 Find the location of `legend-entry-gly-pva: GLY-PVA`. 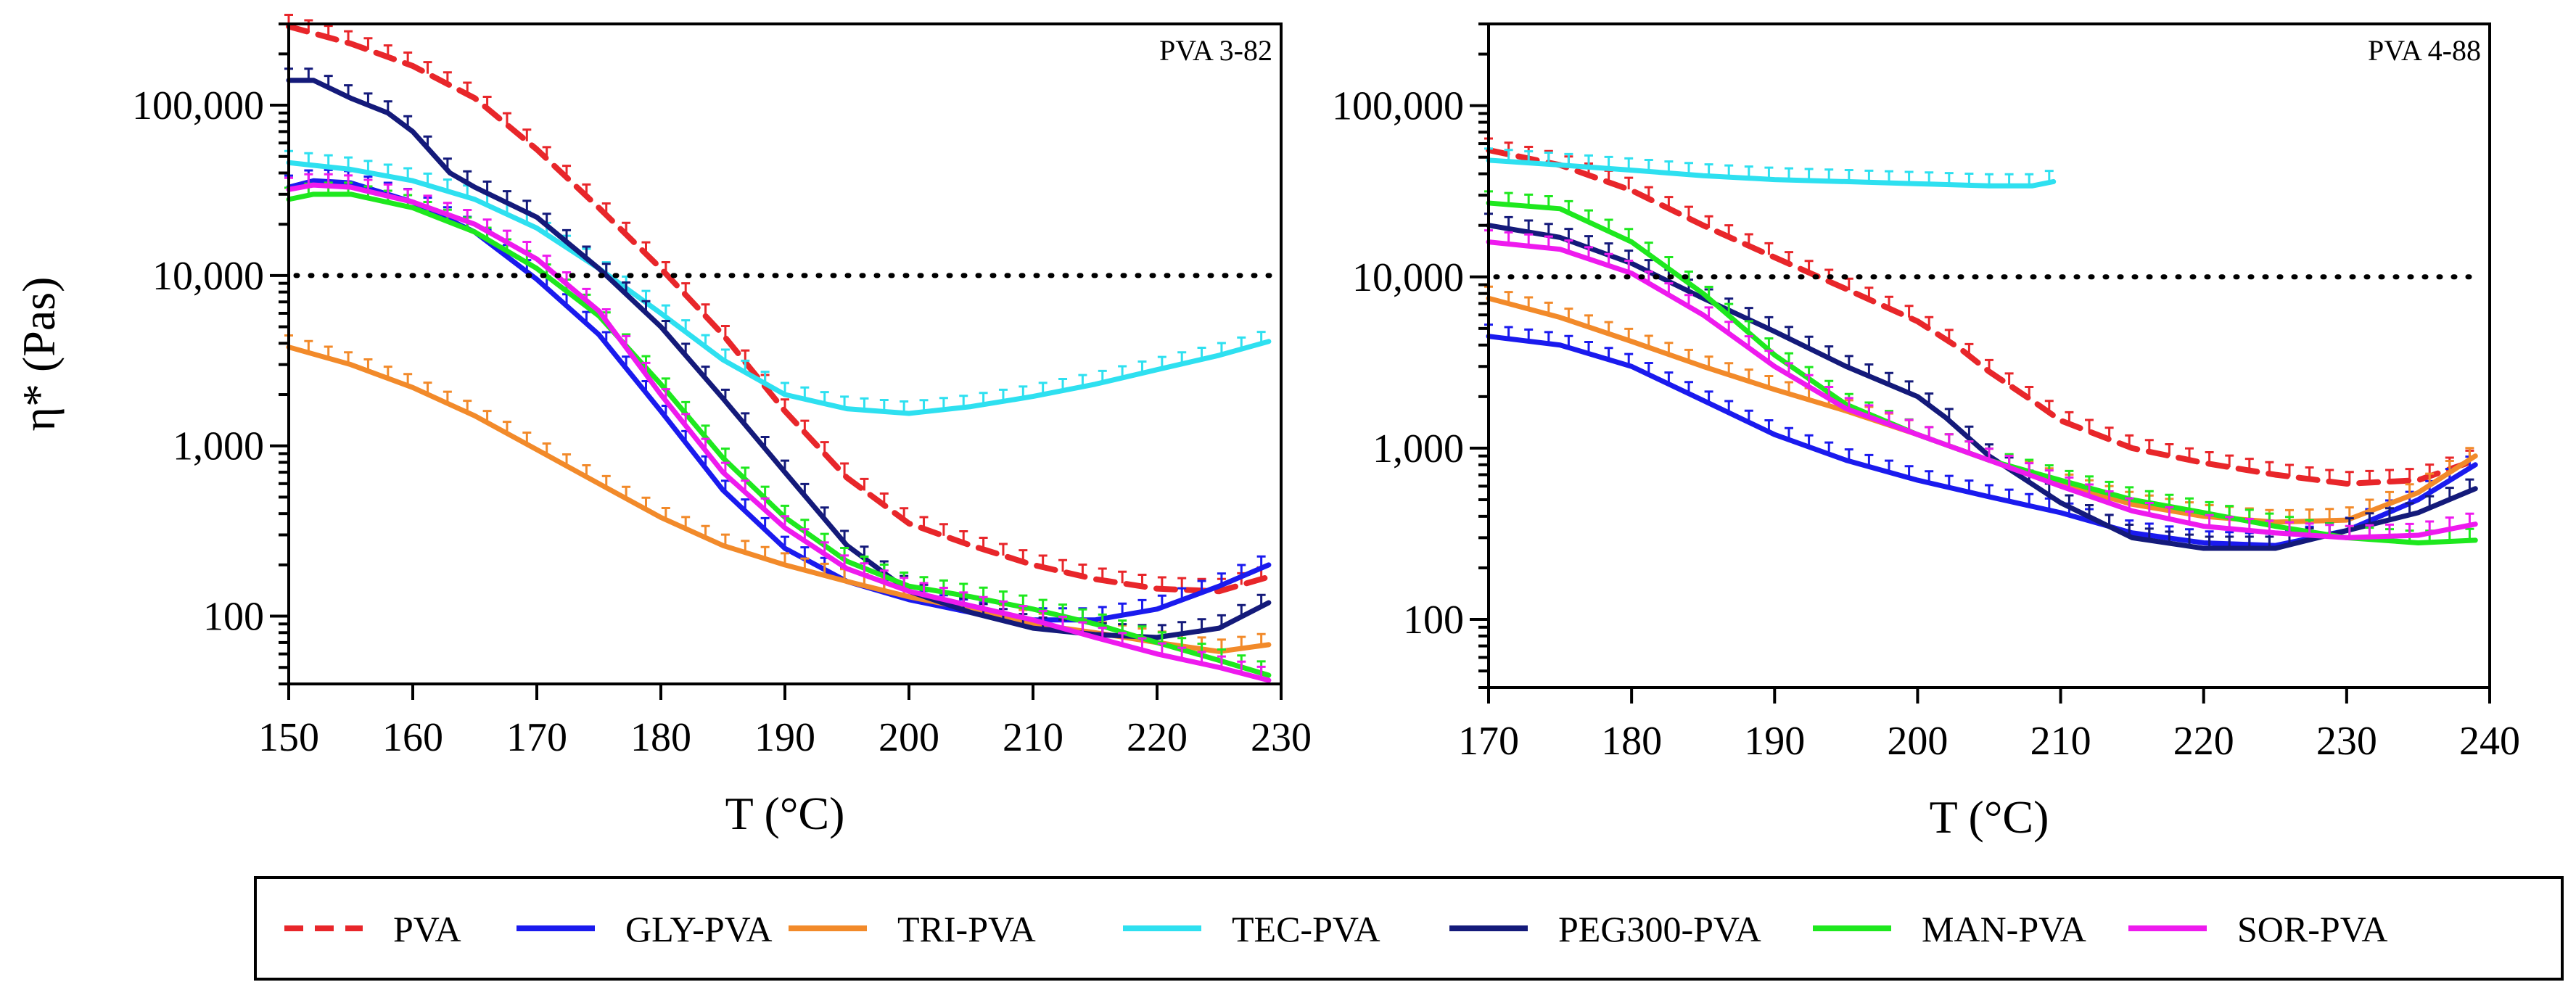

legend-entry-gly-pva: GLY-PVA is located at coordinates (644, 929).